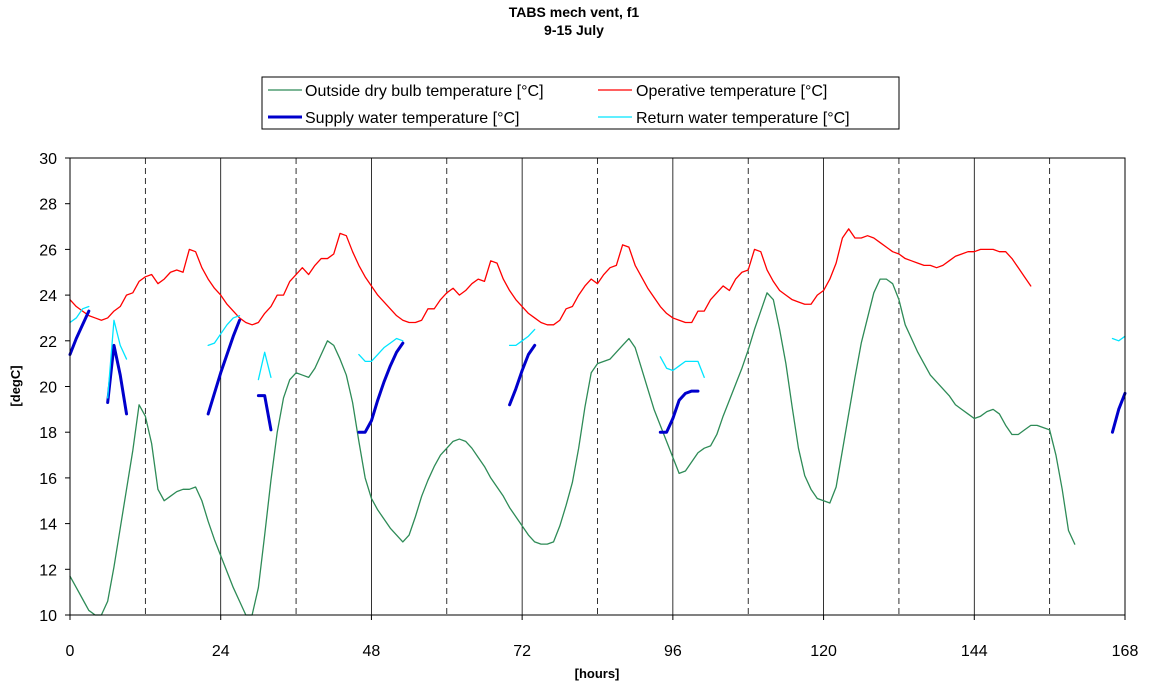 The width and height of the screenshot is (1149, 686). What do you see at coordinates (522, 651) in the screenshot?
I see `x-tick-label: 72` at bounding box center [522, 651].